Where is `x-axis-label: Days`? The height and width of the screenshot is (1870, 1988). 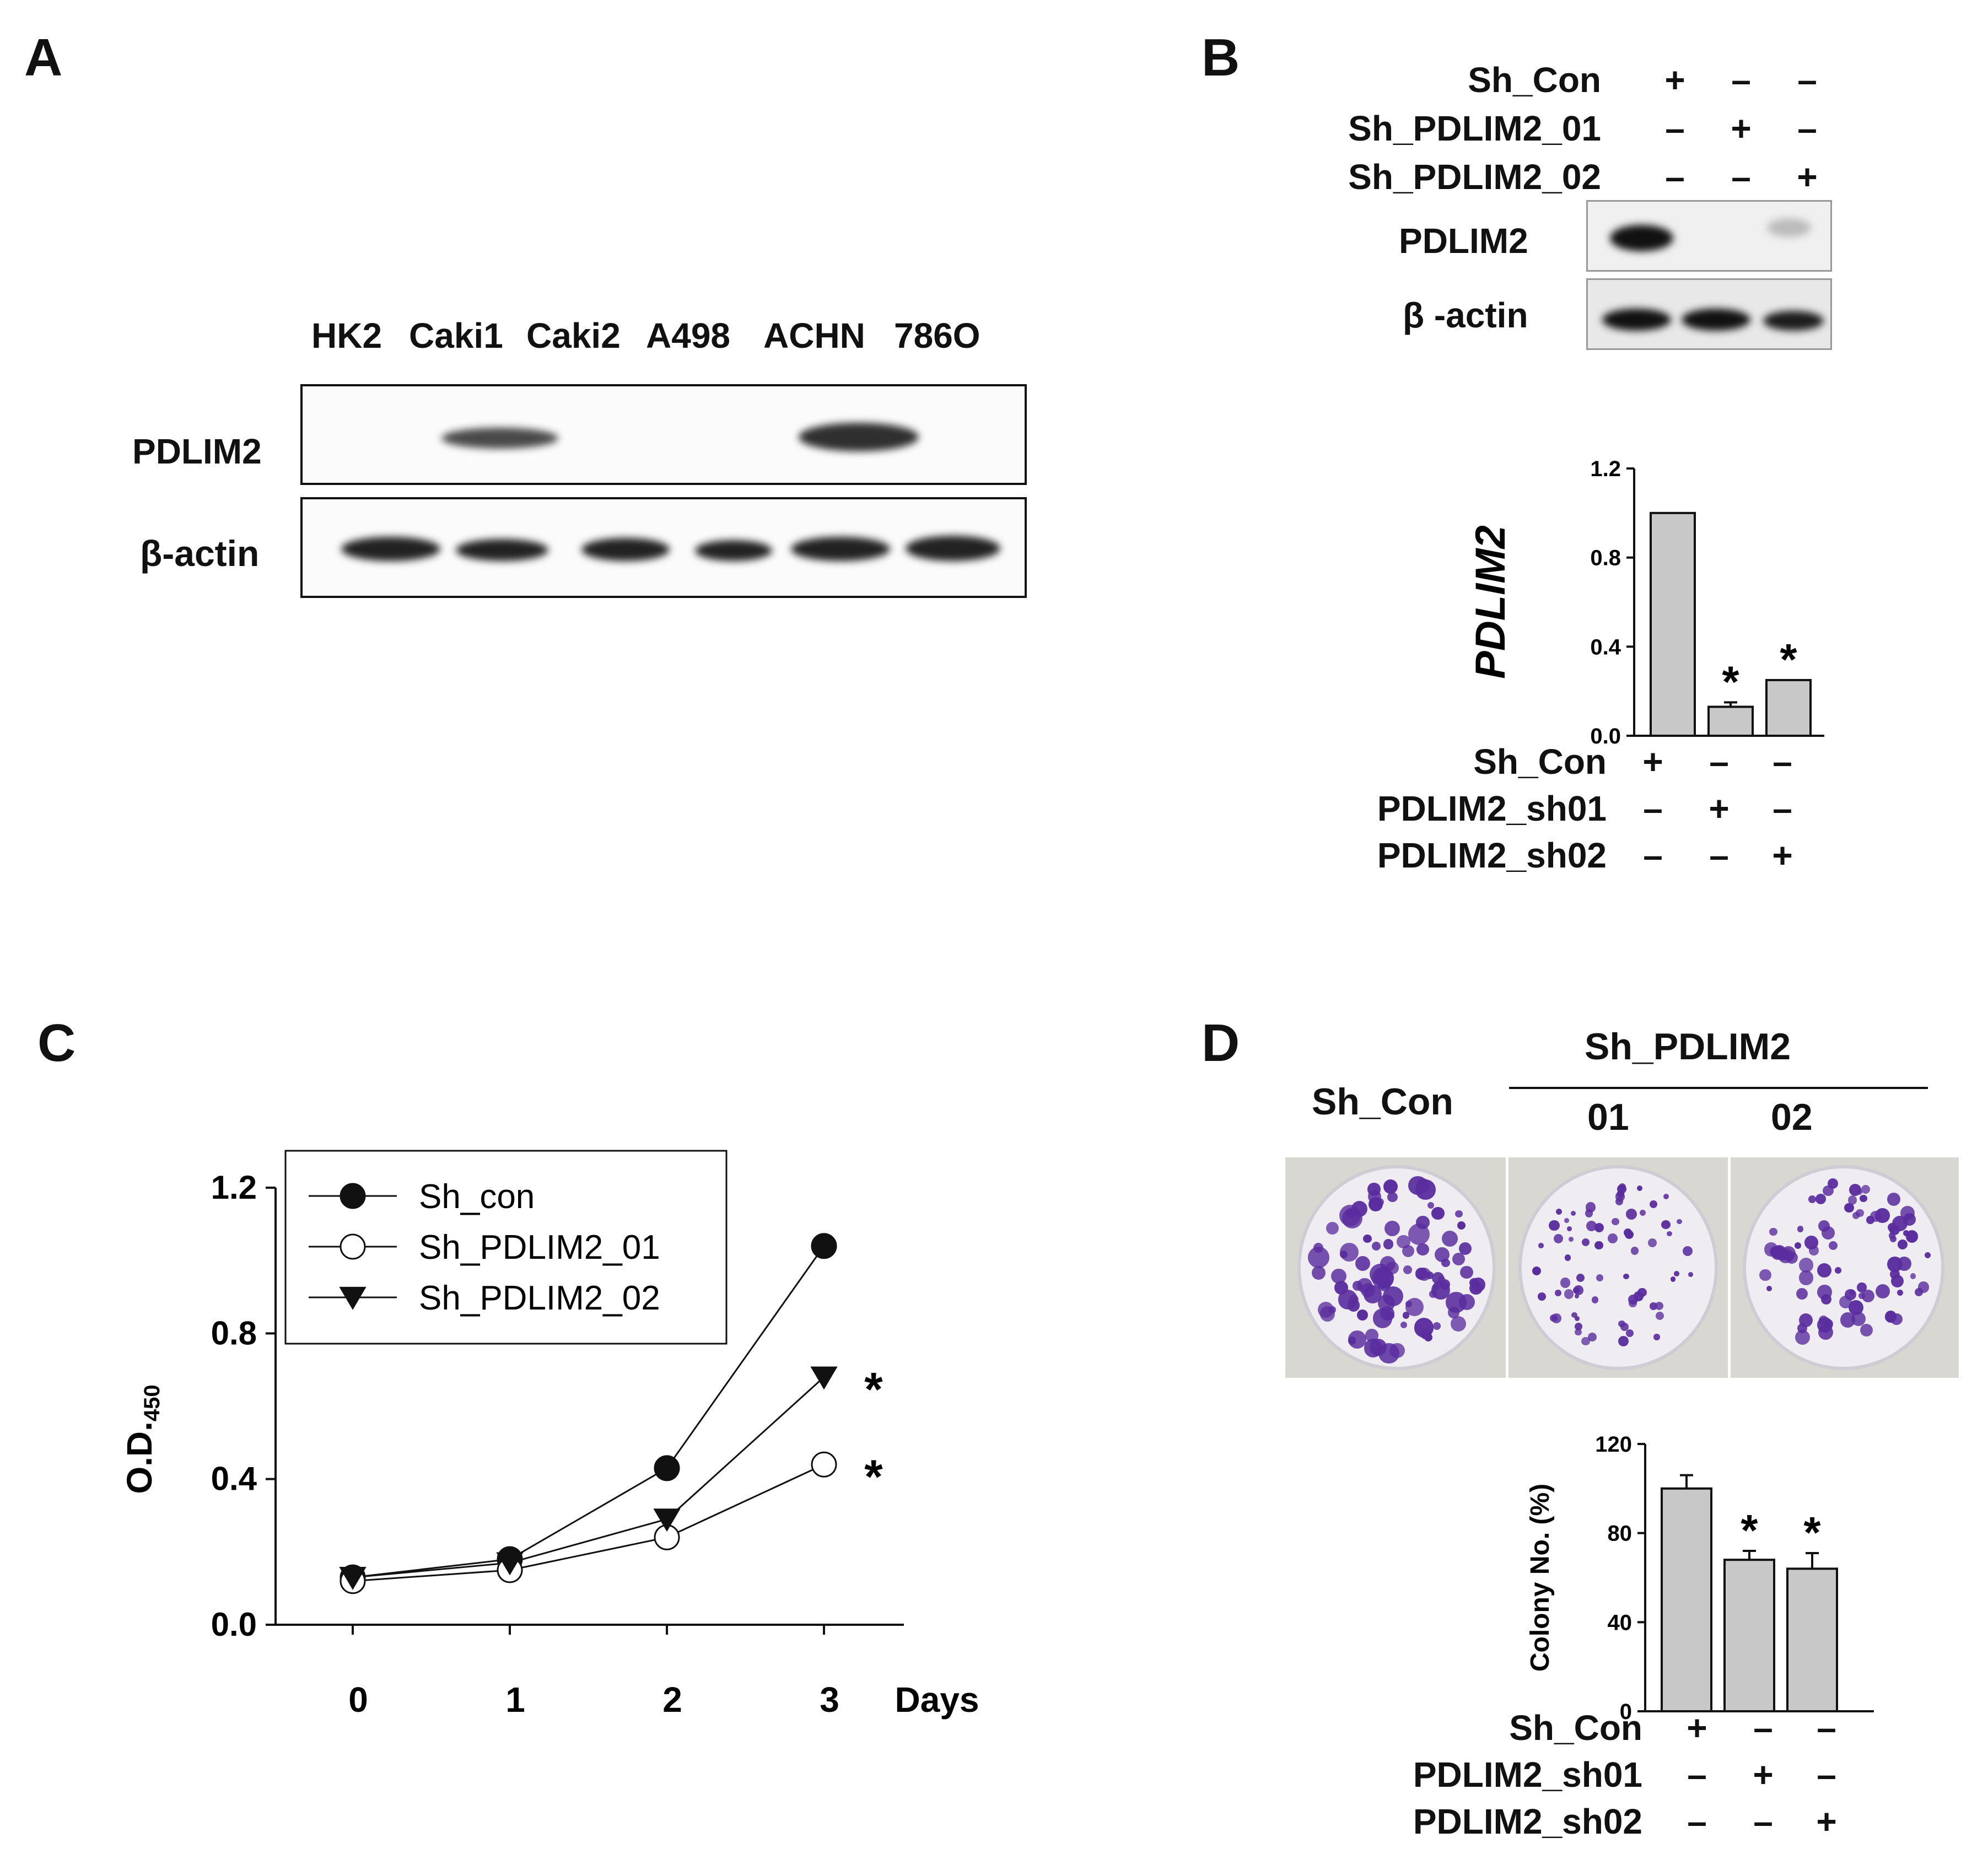 x-axis-label: Days is located at coordinates (937, 1700).